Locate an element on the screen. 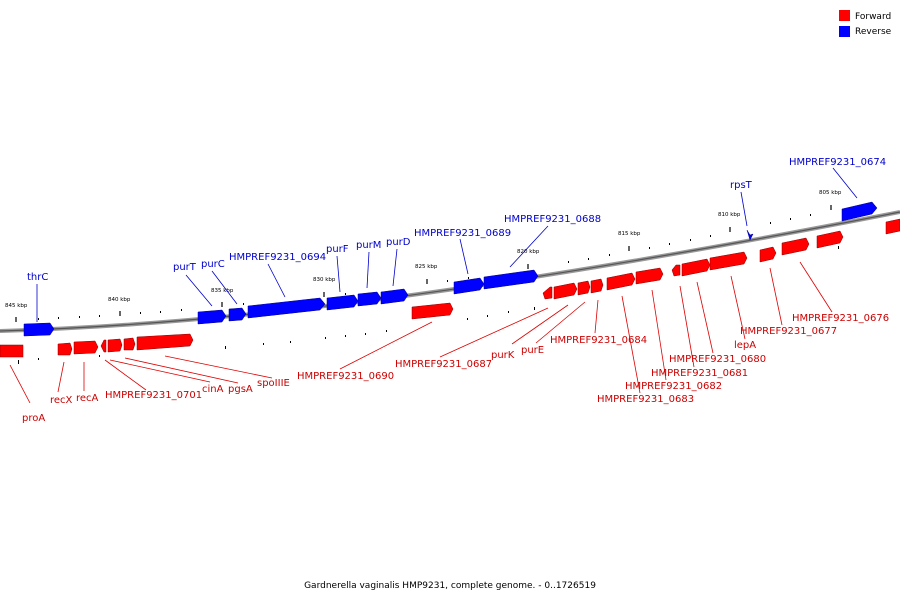 This screenshot has width=900, height=600. gene-label: HMPREF9231_0676 is located at coordinates (840, 318).